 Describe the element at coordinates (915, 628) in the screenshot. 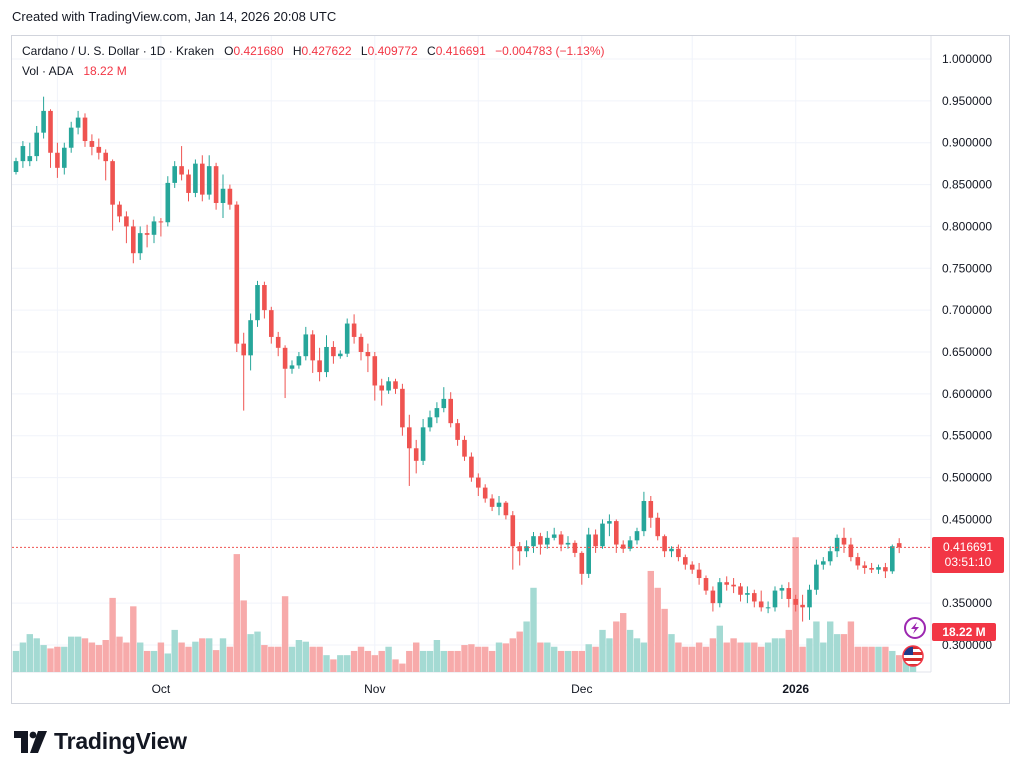

I see `flash-icon` at that location.